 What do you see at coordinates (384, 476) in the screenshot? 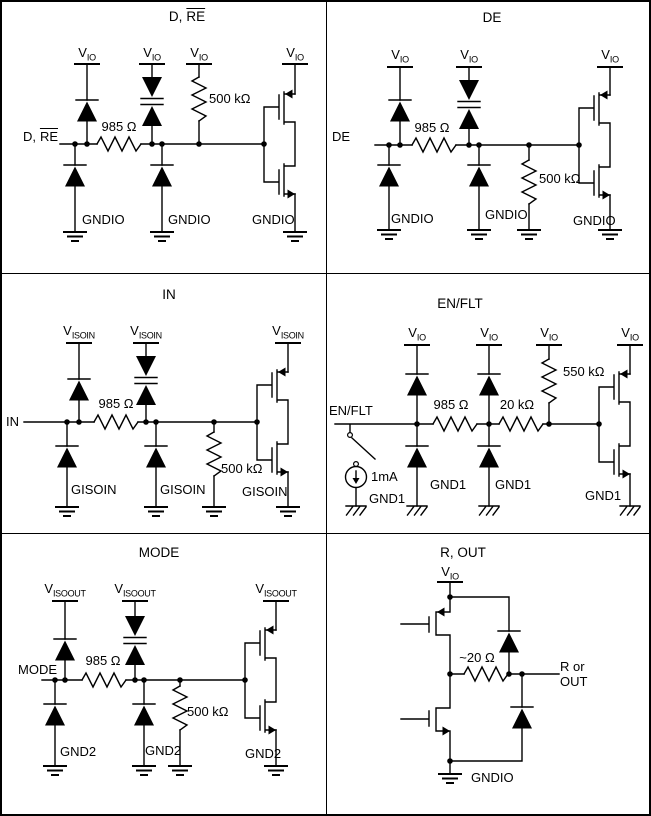
I see `current-value-label: 1mA` at bounding box center [384, 476].